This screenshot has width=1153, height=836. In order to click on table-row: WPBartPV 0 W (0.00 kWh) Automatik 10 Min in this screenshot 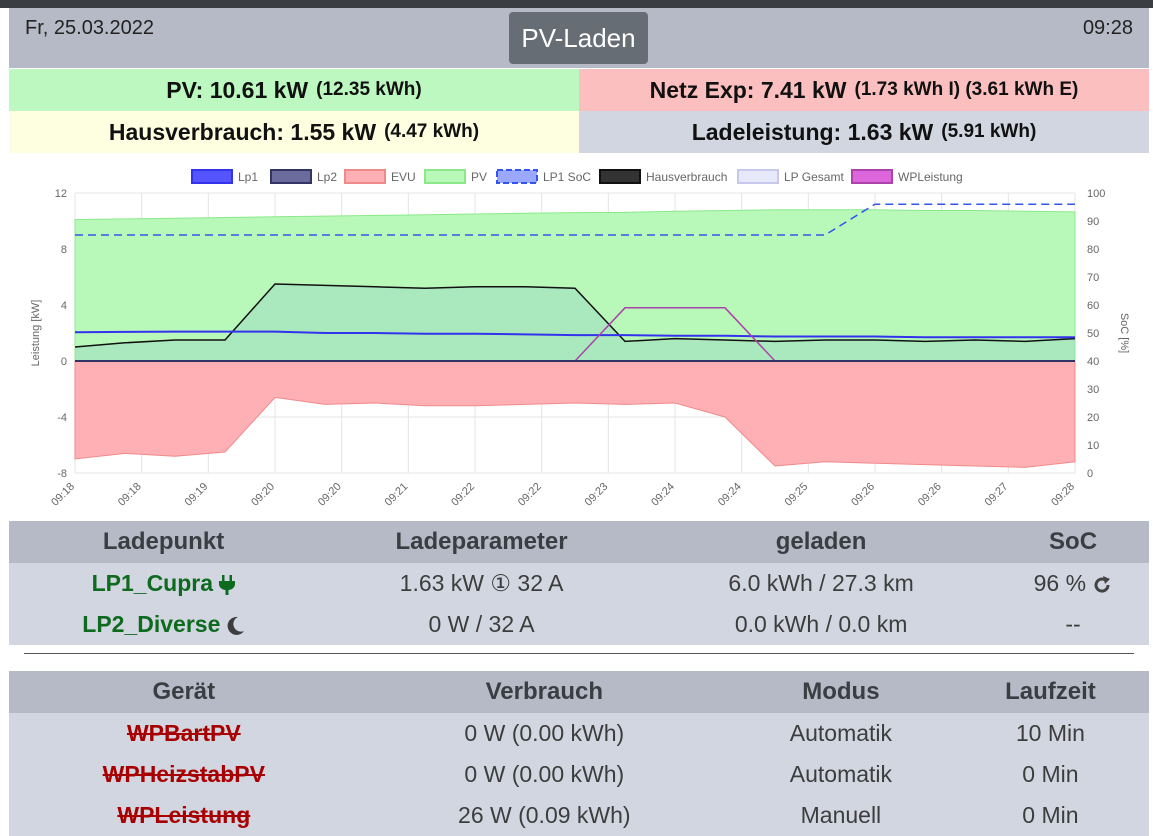, I will do `click(579, 733)`.